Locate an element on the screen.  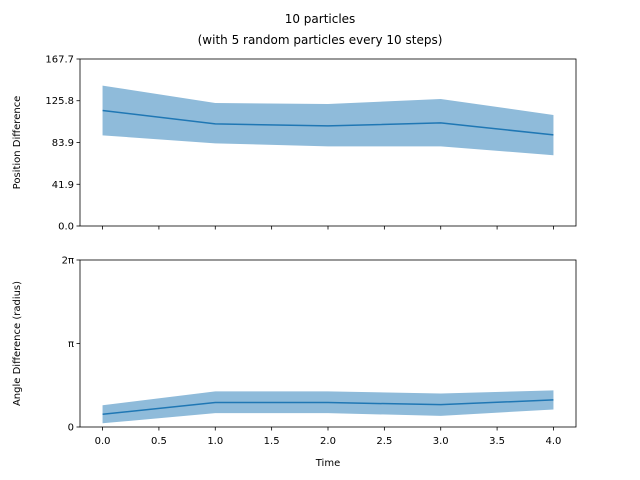
position-ytick-label: 0.0 is located at coordinates (66, 227).